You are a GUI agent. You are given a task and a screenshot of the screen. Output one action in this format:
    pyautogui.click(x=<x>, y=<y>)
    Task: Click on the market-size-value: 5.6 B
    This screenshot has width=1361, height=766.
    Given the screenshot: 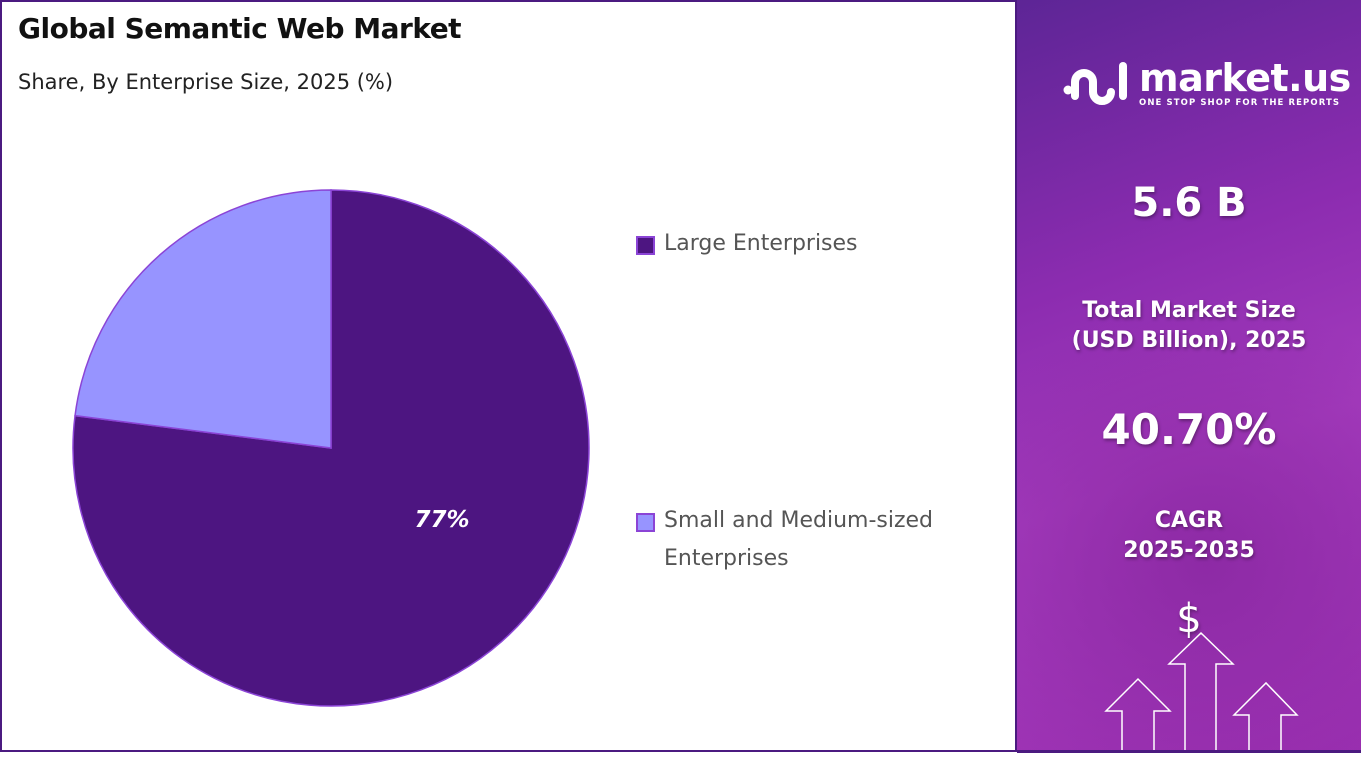 What is the action you would take?
    pyautogui.click(x=1189, y=203)
    